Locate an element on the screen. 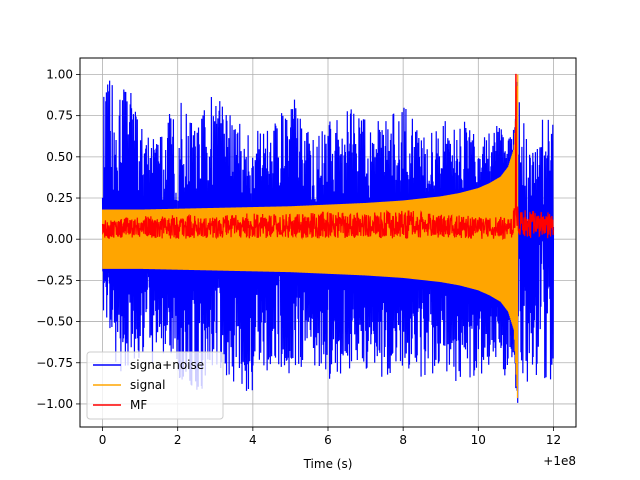 This screenshot has width=640, height=480. y-tick-label: 0.25 is located at coordinates (59, 198).